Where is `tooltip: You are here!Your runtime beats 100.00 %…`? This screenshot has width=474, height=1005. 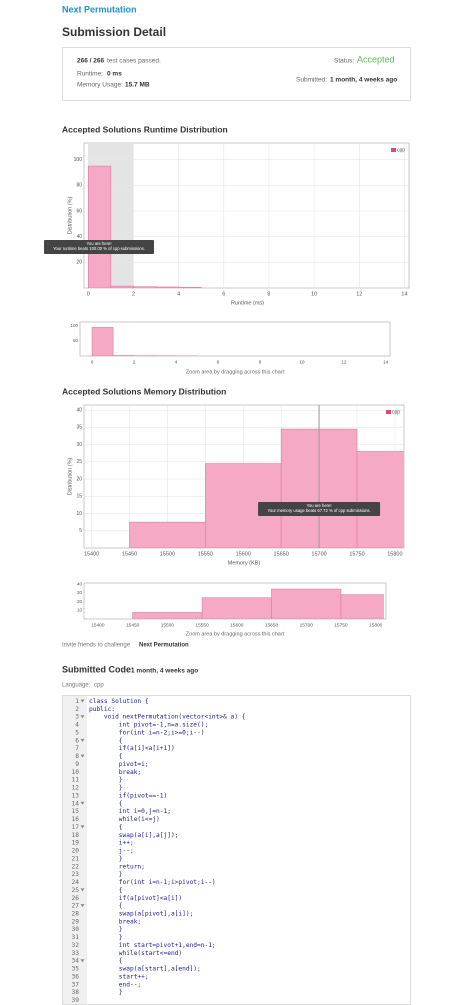 tooltip: You are here!Your runtime beats 100.00 %… is located at coordinates (99, 247).